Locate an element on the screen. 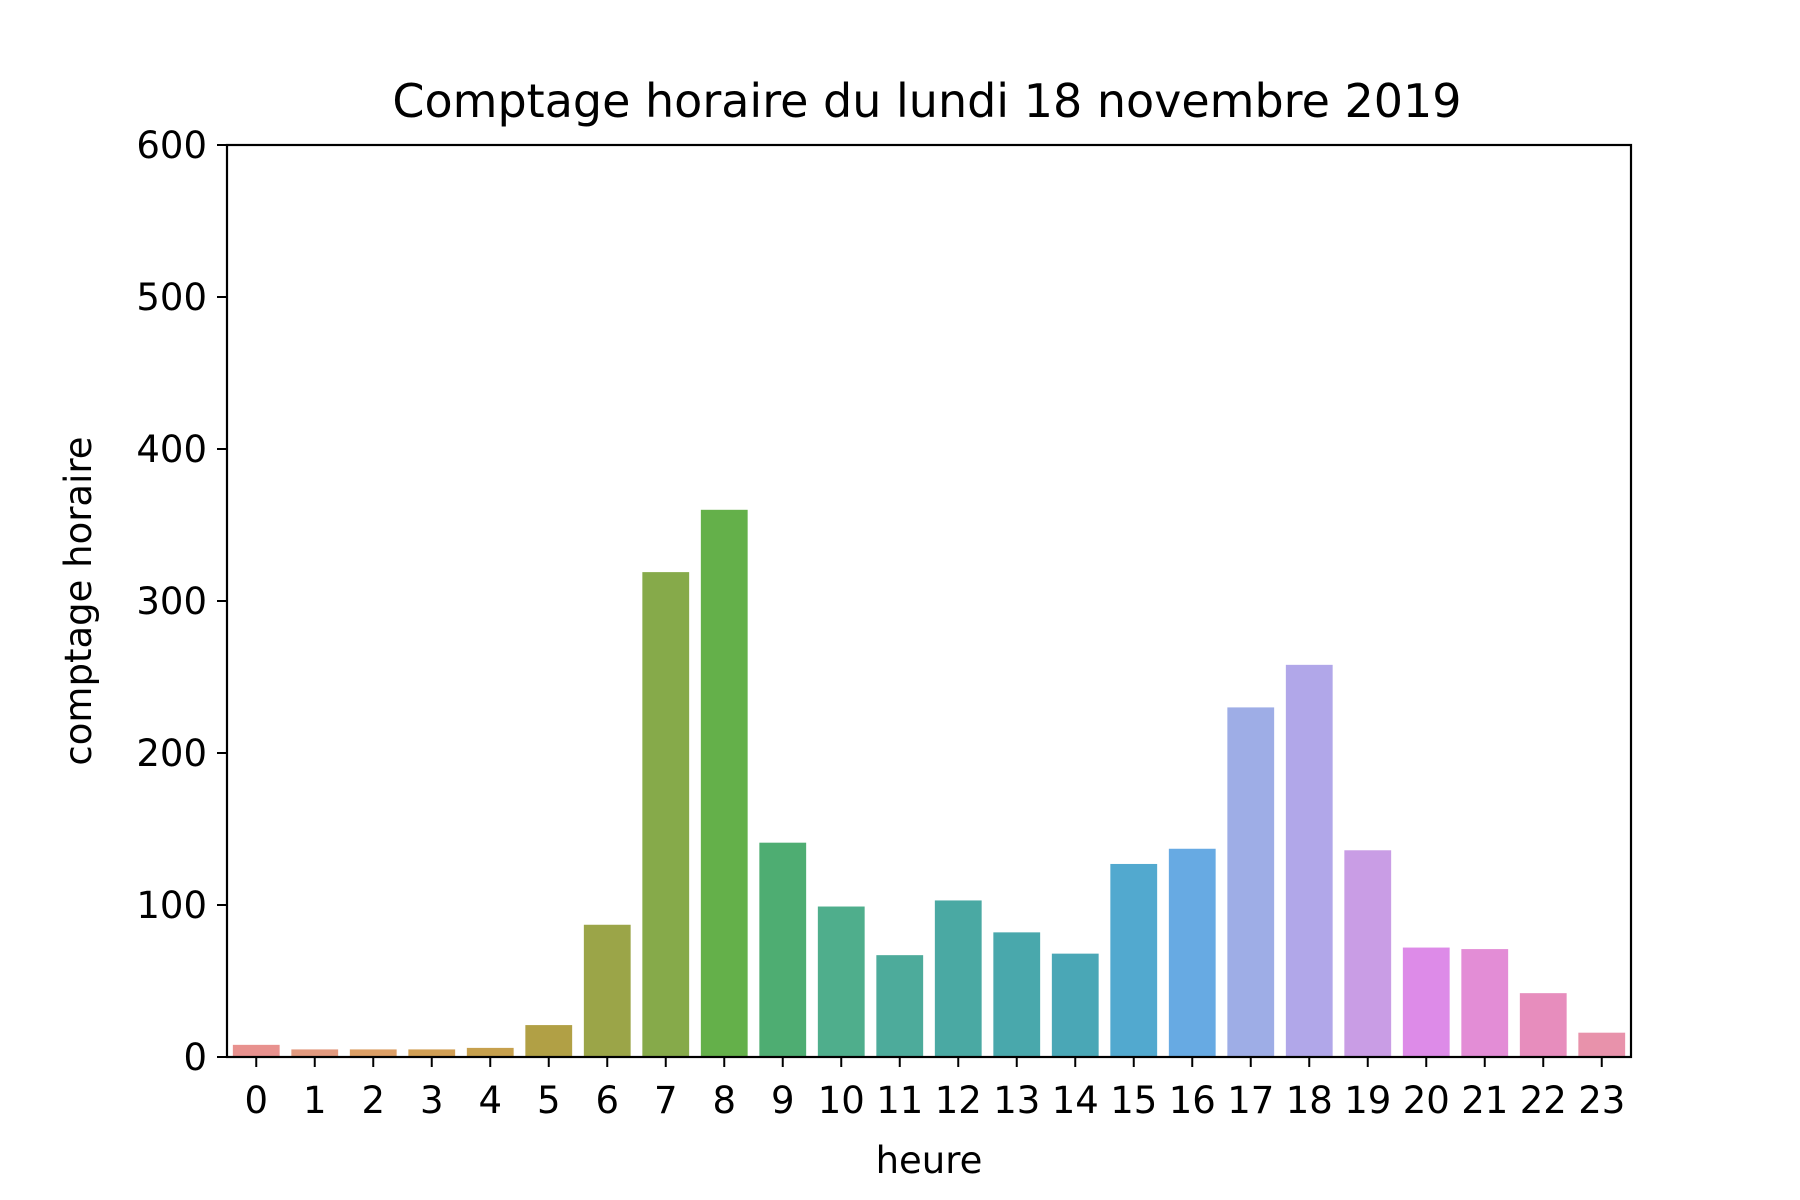 The height and width of the screenshot is (1200, 1800). y-tick-label: 0 is located at coordinates (195, 1057).